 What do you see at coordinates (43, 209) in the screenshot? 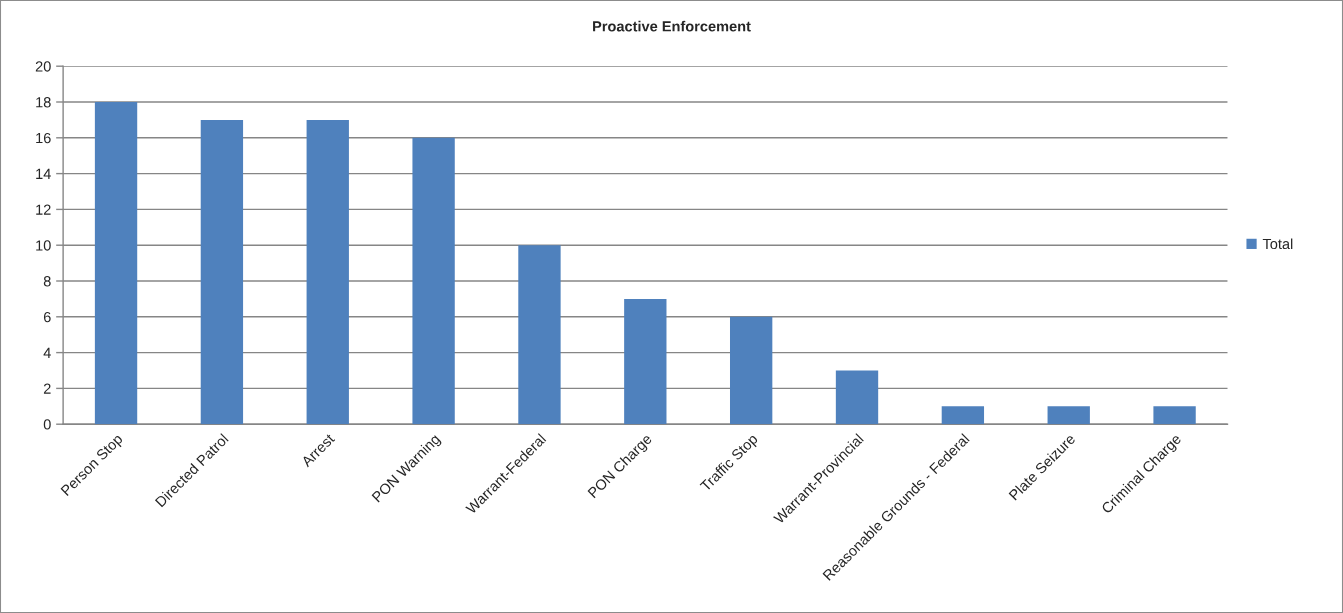
I see `y-tick-label: 12` at bounding box center [43, 209].